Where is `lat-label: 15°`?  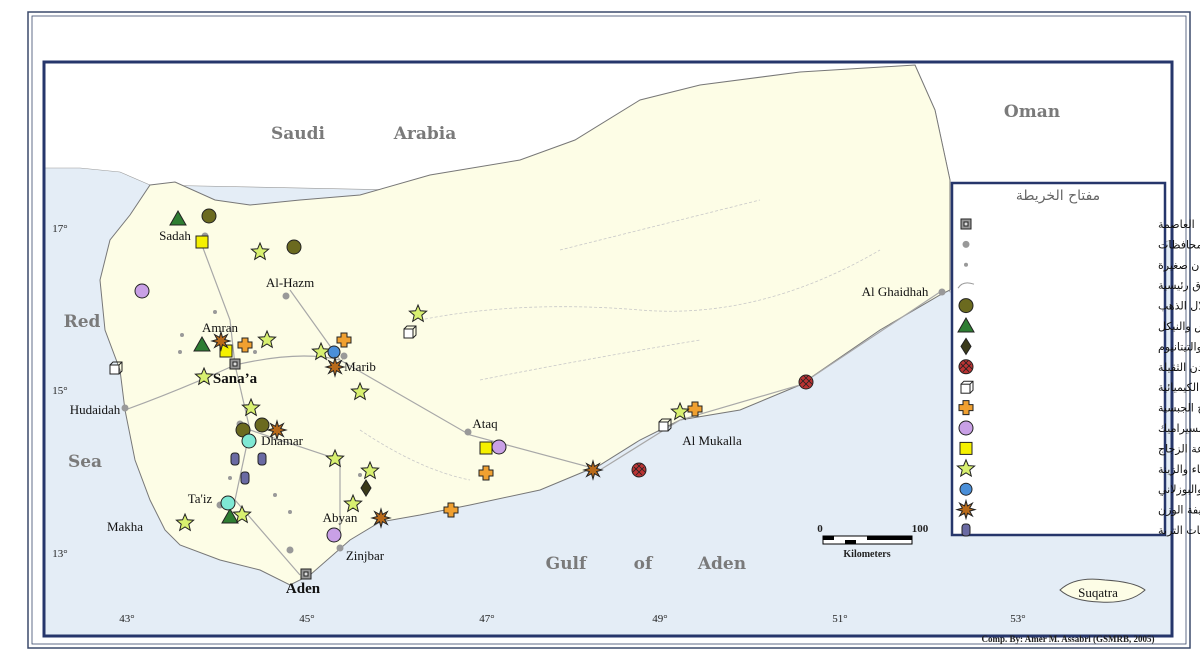
lat-label: 15° is located at coordinates (59, 391).